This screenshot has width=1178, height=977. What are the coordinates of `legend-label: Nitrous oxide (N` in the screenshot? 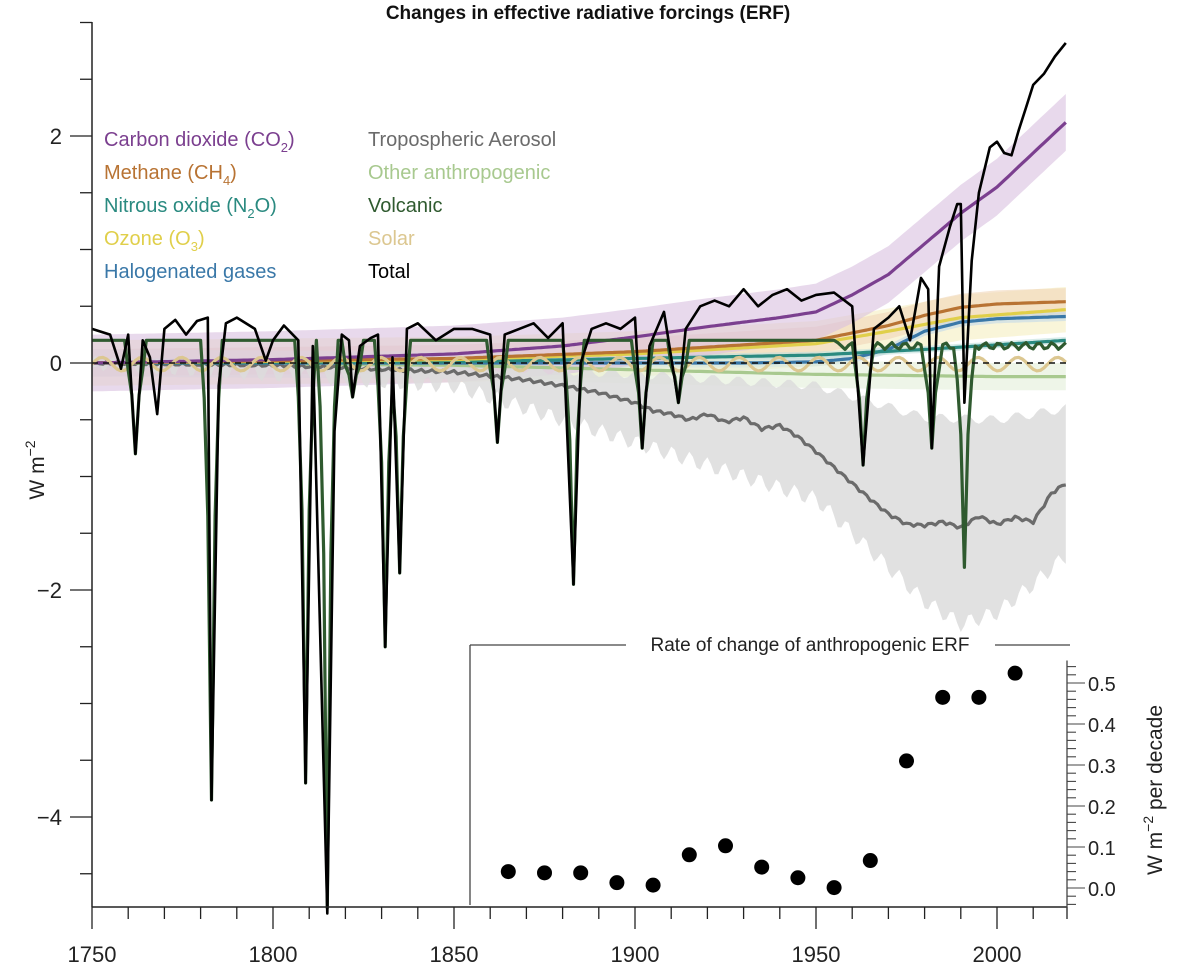 It's located at (175, 206).